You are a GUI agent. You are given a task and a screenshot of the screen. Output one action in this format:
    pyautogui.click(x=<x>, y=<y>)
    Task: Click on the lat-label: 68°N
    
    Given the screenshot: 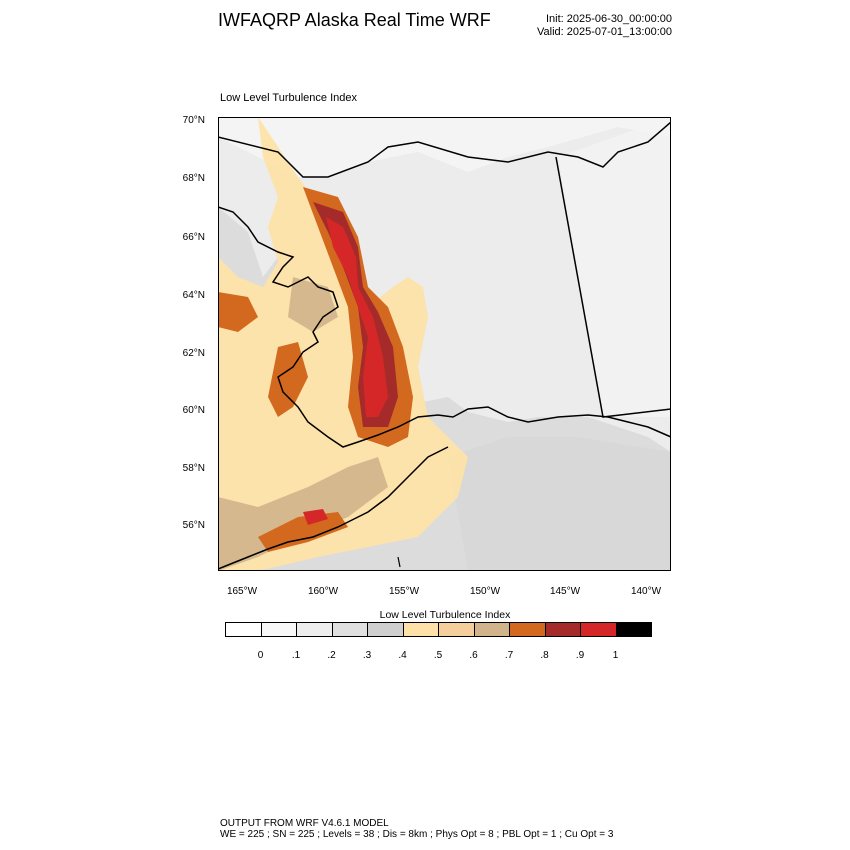 What is the action you would take?
    pyautogui.click(x=193, y=178)
    